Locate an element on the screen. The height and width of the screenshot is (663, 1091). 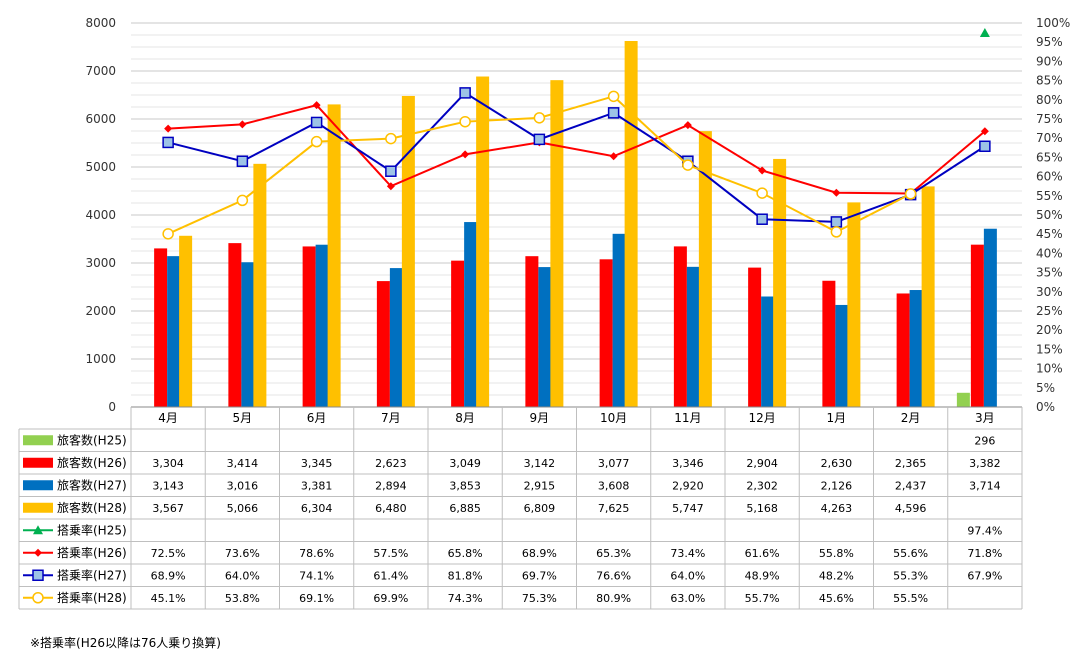
legend-label: 旅客数(H27) is located at coordinates (92, 484).